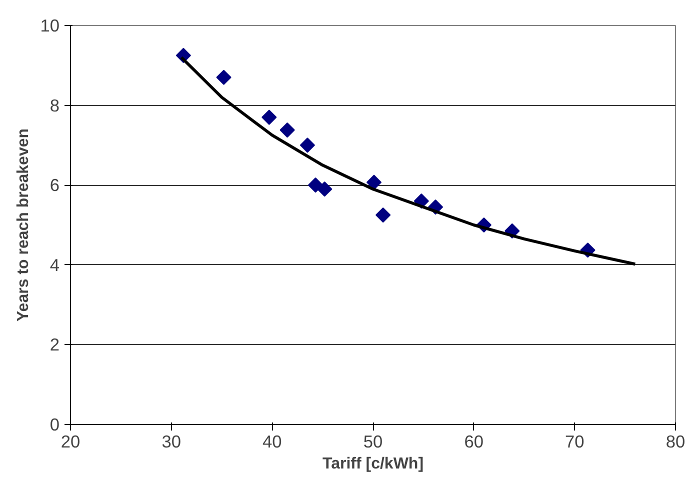 This screenshot has height=484, width=700. Describe the element at coordinates (55, 105) in the screenshot. I see `y-tick-label: 8` at that location.